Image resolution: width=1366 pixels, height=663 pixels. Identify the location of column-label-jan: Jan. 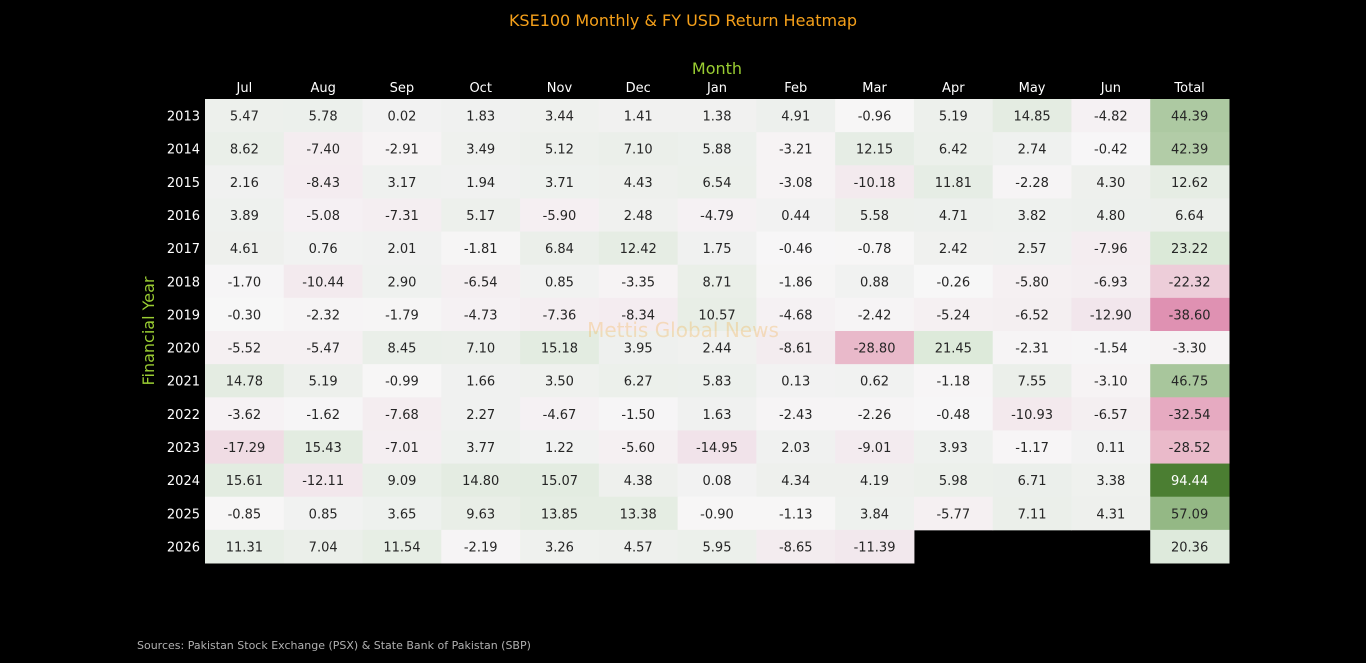
(716, 88).